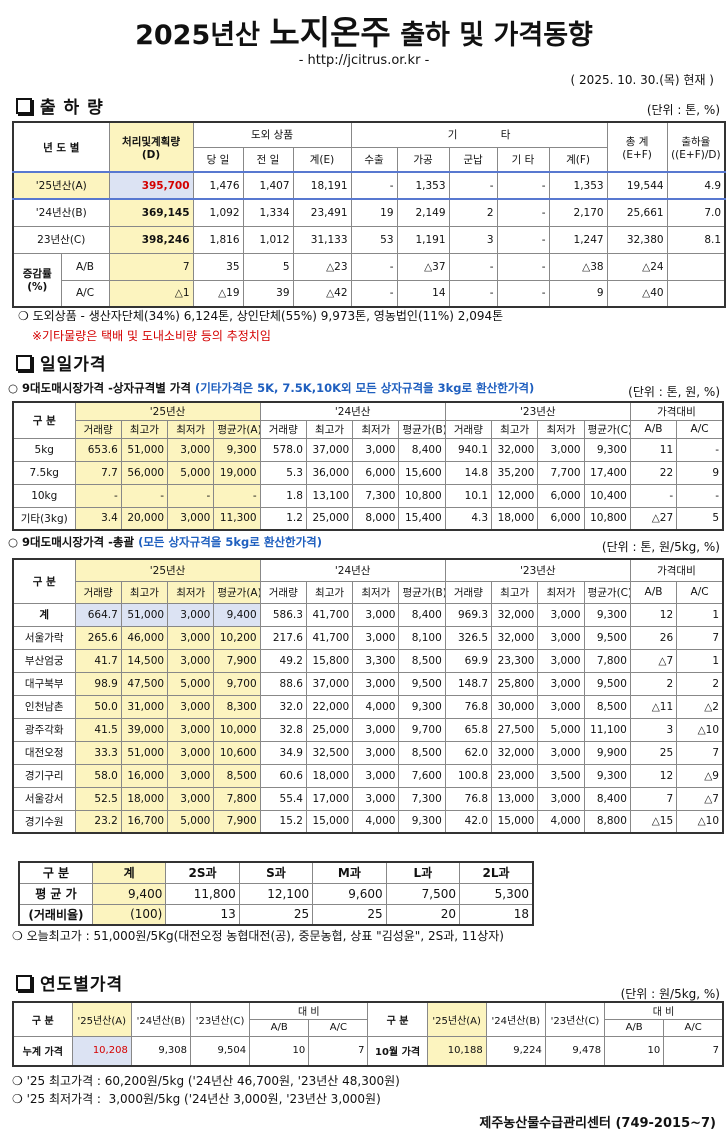  I want to click on table-cell: 평 균 가, so click(55, 893).